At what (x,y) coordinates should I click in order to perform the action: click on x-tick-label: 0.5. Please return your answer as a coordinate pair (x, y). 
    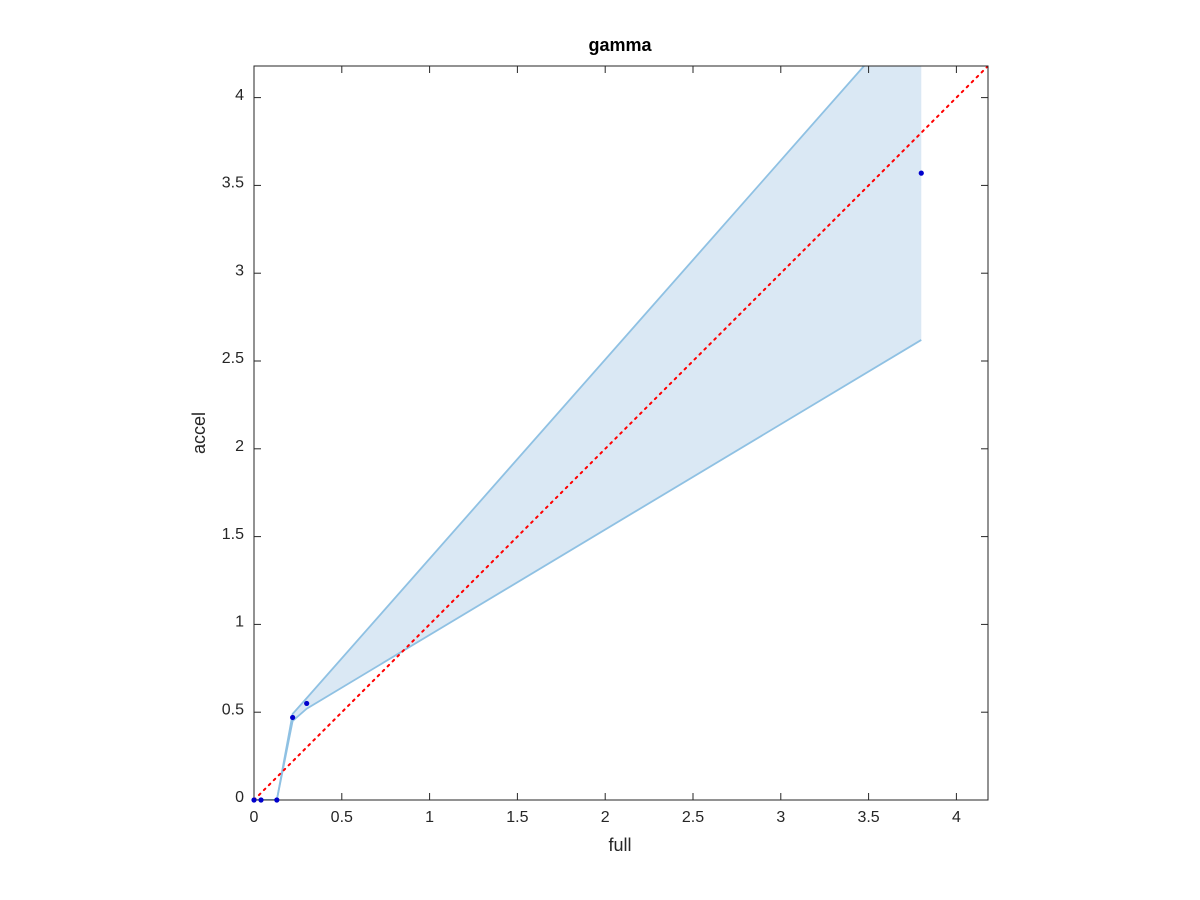
    Looking at the image, I should click on (342, 817).